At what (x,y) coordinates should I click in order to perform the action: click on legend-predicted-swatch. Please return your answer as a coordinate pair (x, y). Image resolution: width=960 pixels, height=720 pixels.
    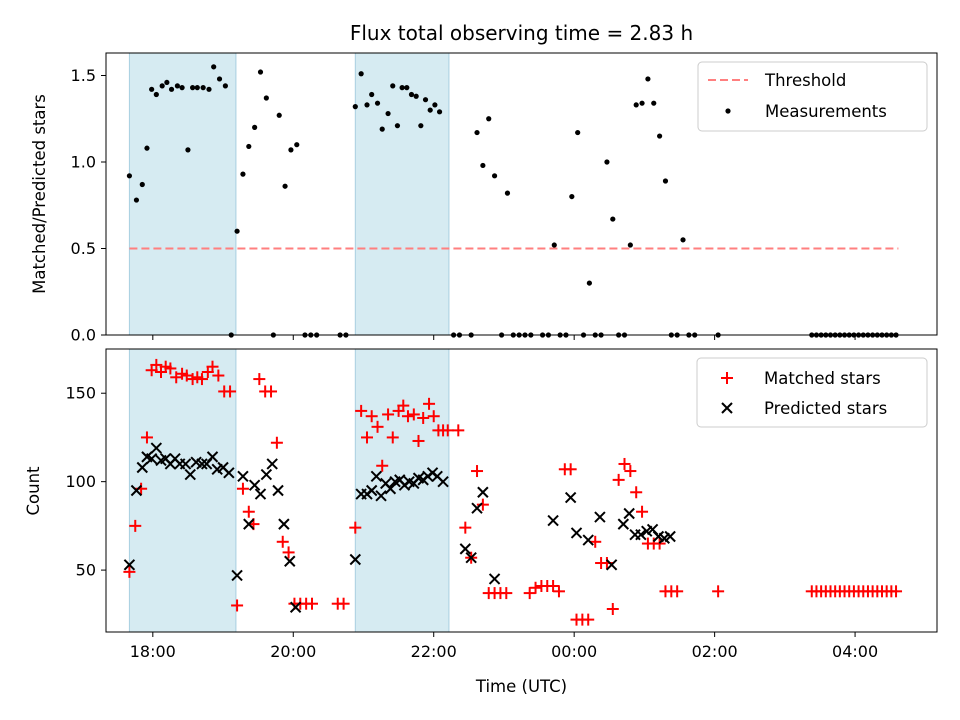
    Looking at the image, I should click on (727, 408).